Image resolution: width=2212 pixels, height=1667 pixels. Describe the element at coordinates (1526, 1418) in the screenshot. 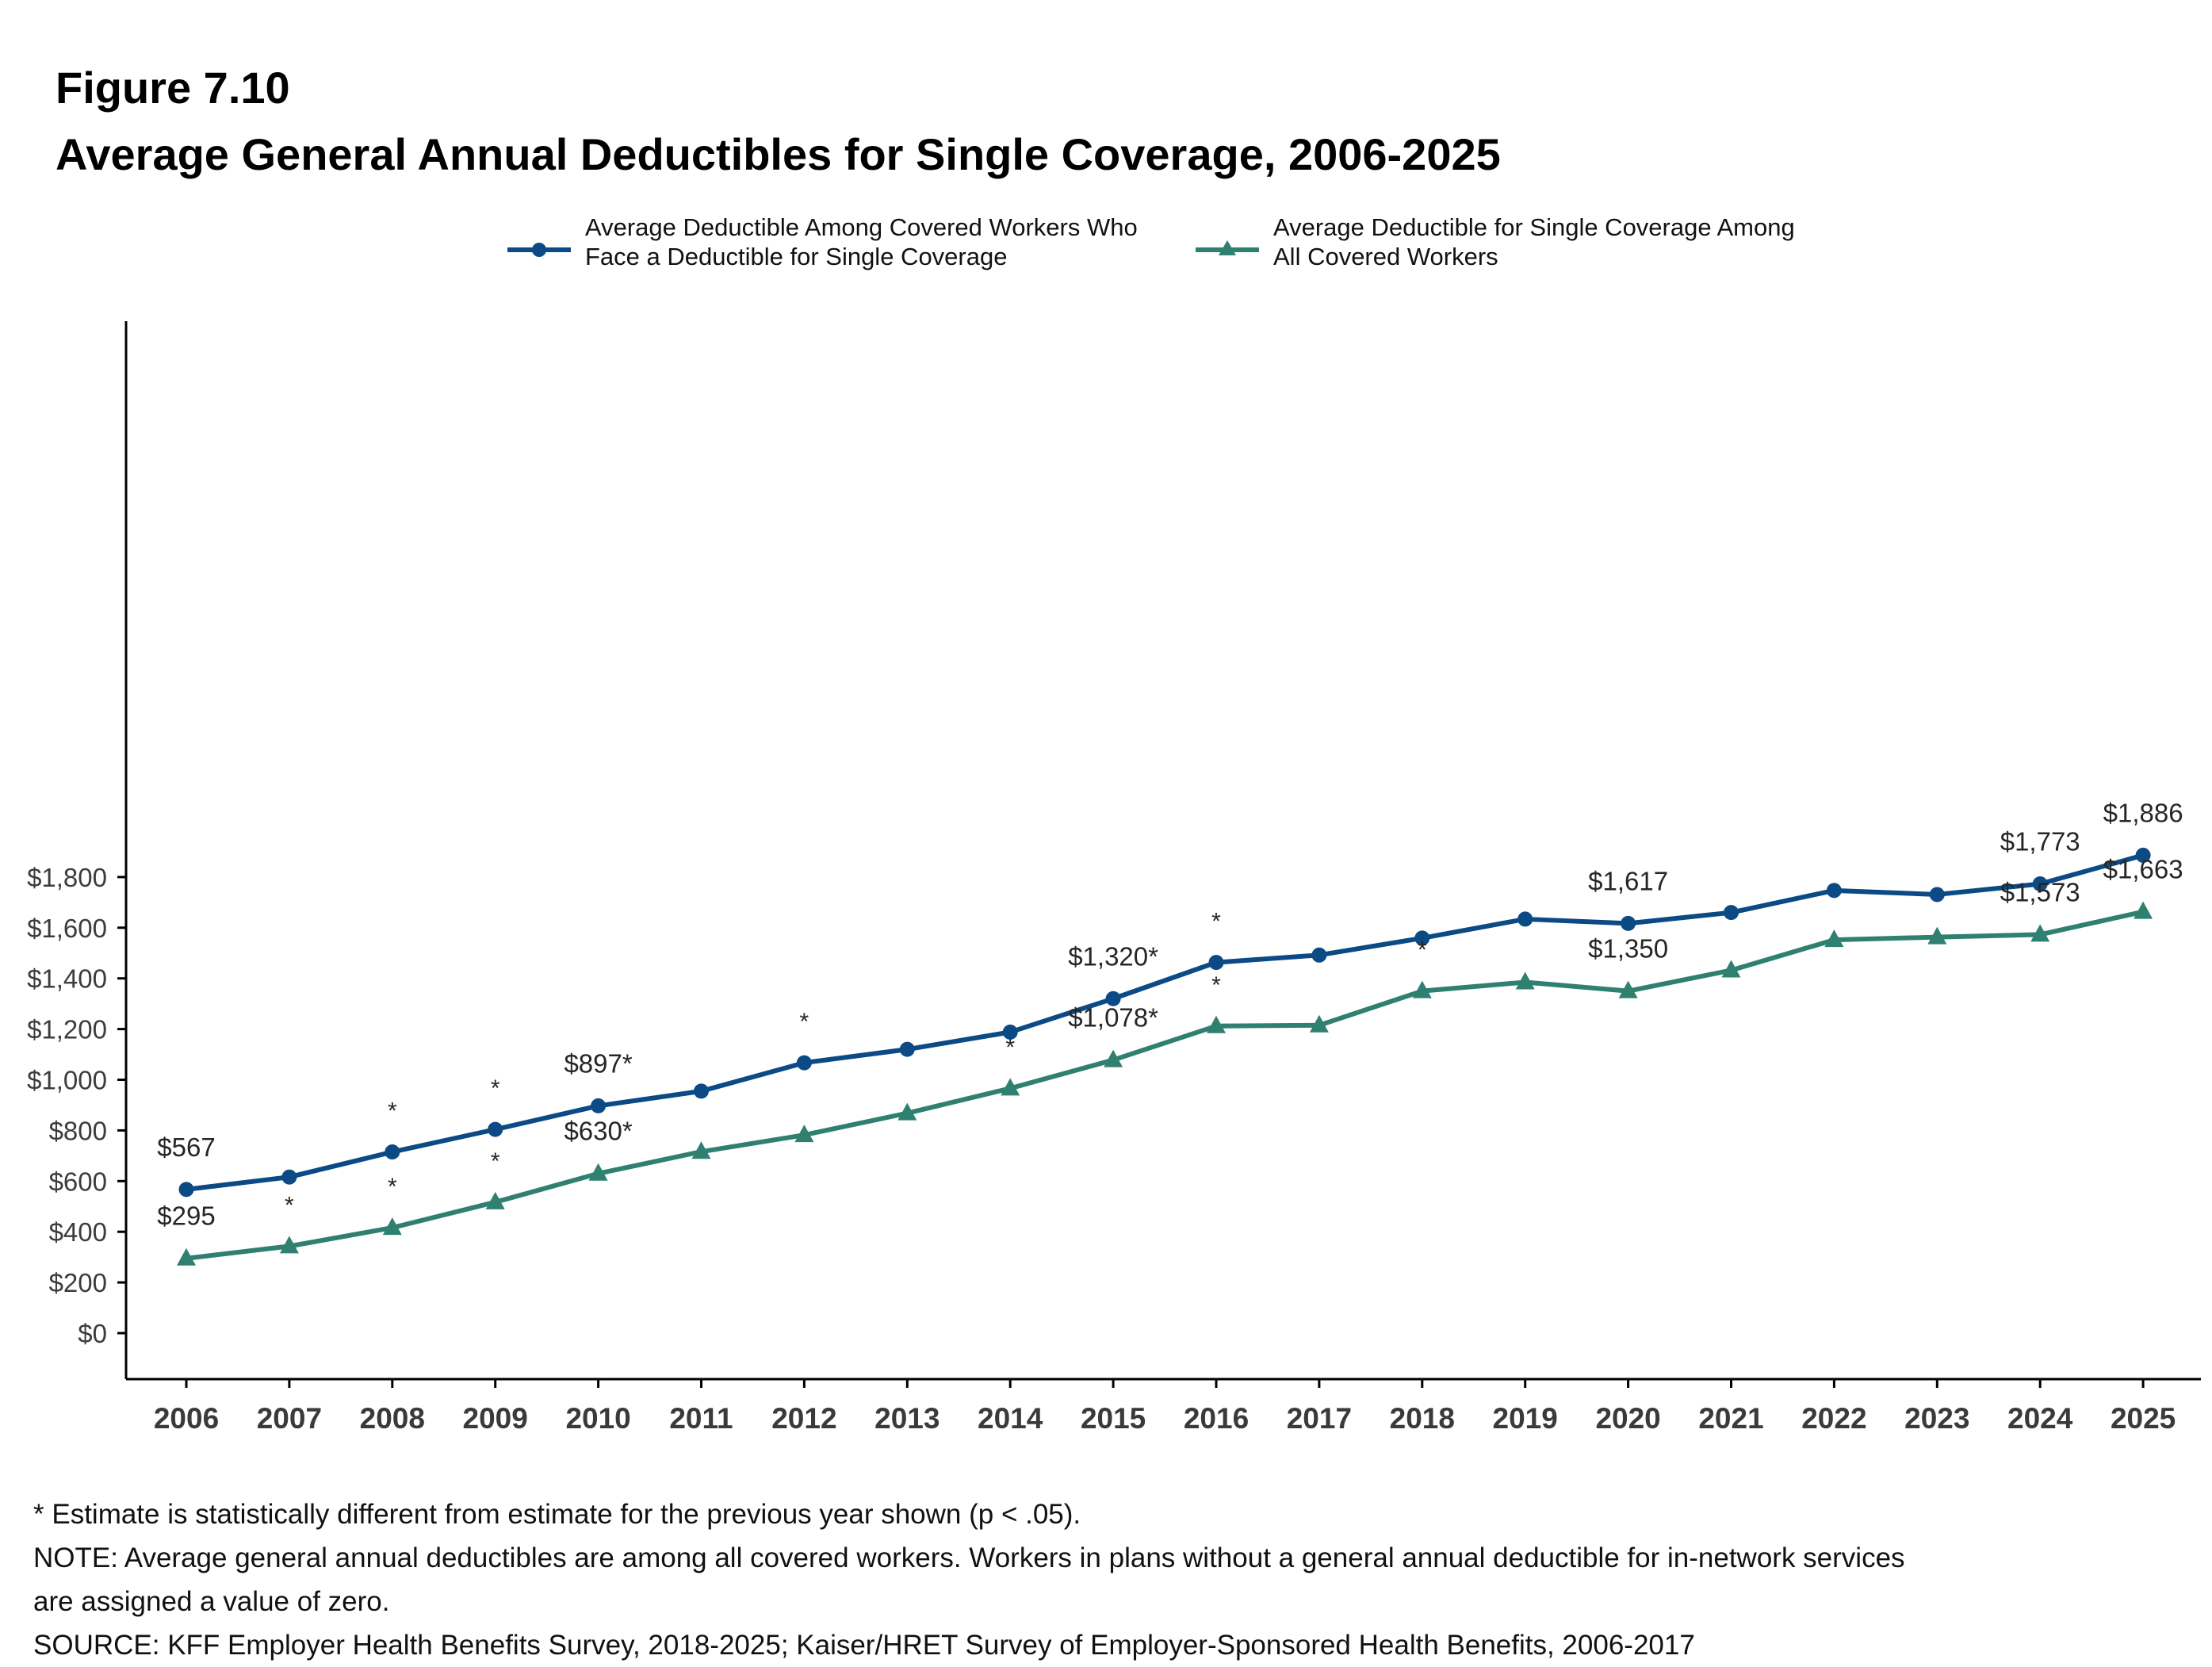

I see `x-tick-label: 2019` at that location.